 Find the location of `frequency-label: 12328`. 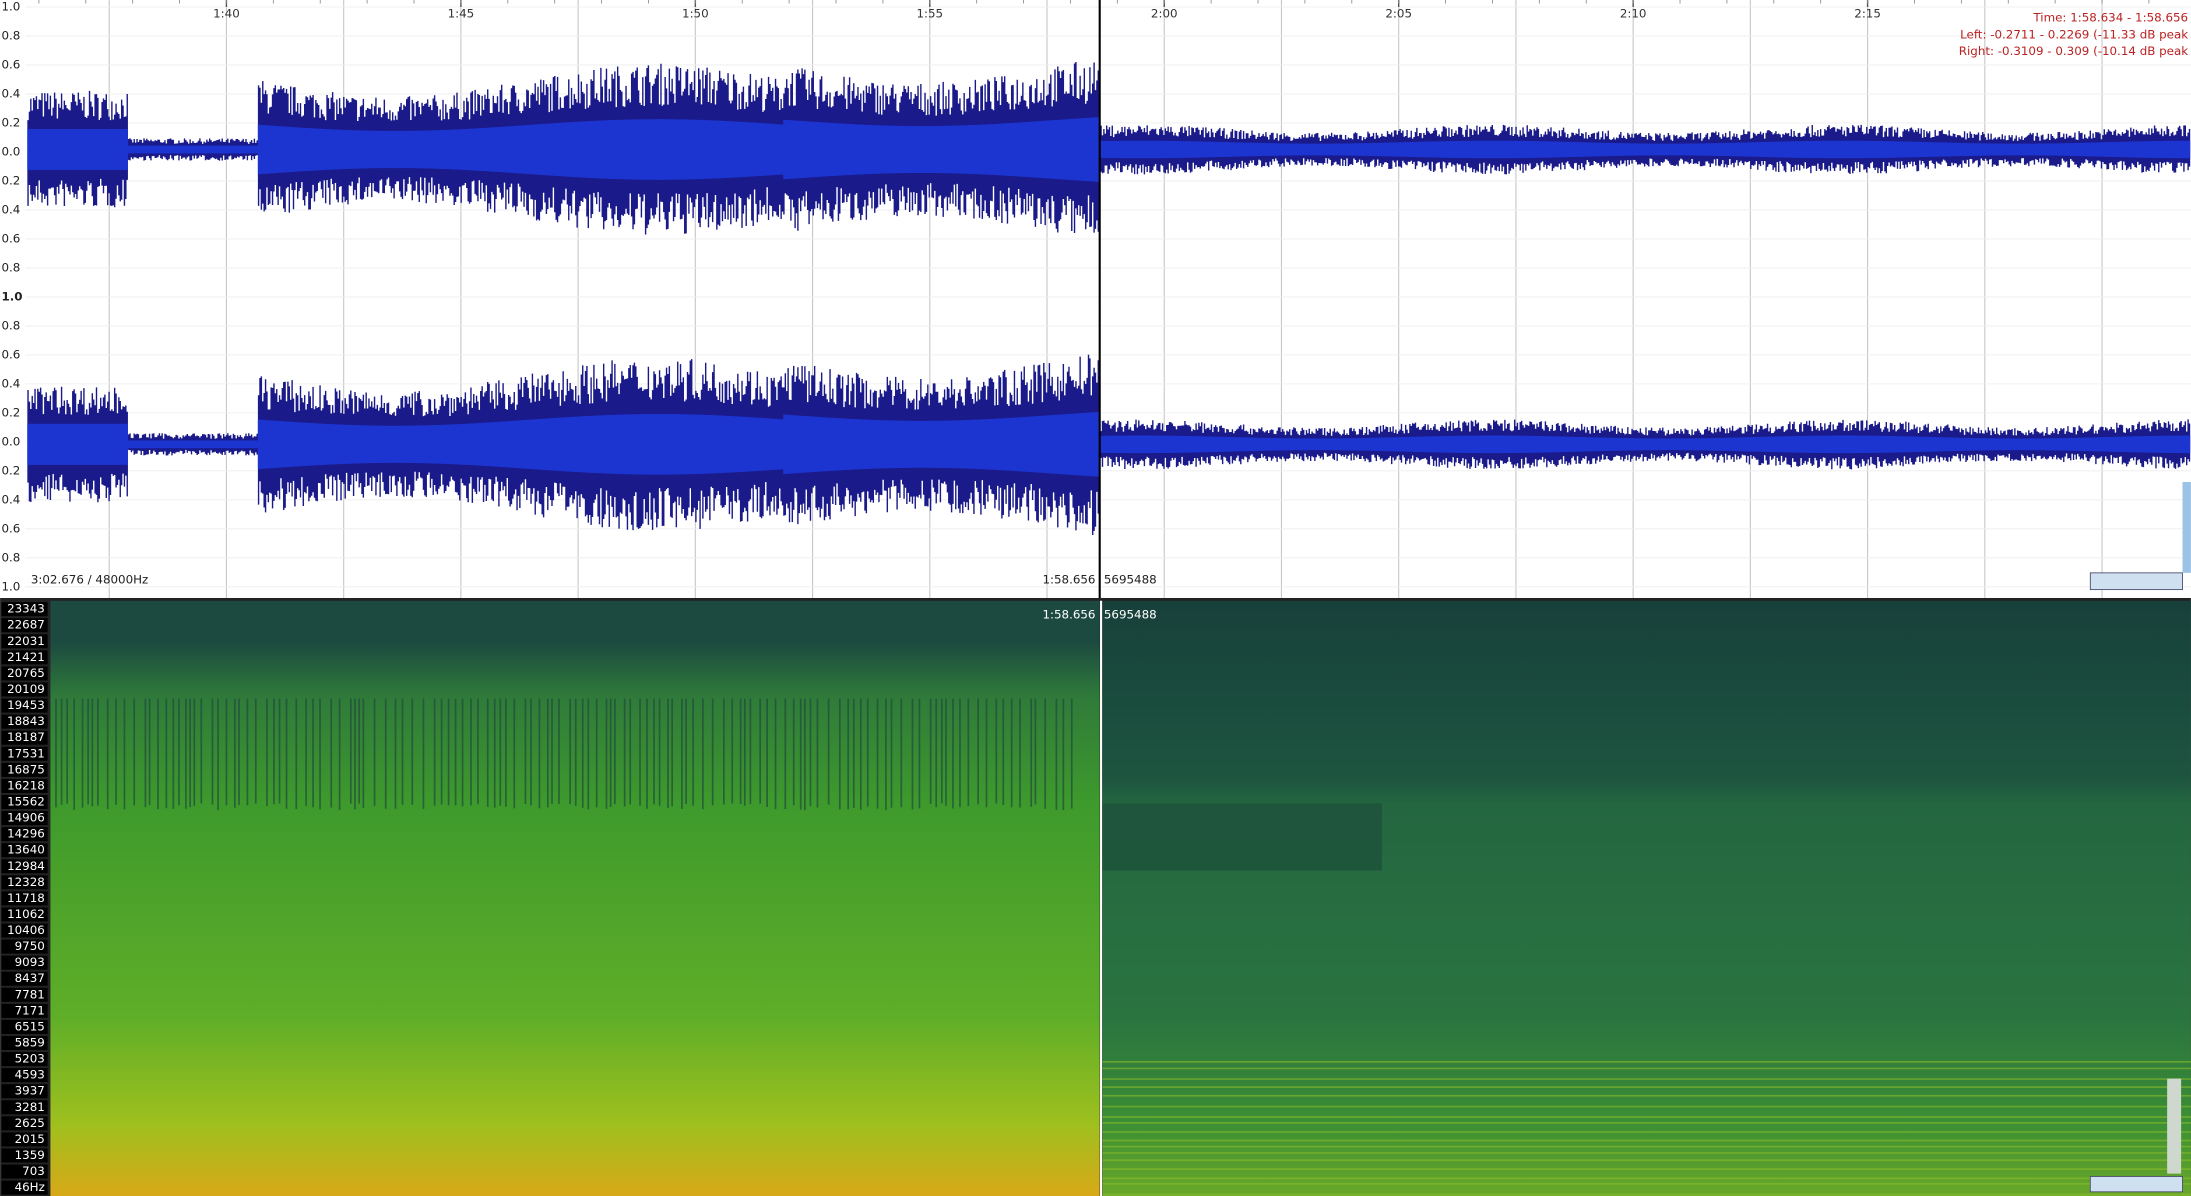

frequency-label: 12328 is located at coordinates (26, 882).